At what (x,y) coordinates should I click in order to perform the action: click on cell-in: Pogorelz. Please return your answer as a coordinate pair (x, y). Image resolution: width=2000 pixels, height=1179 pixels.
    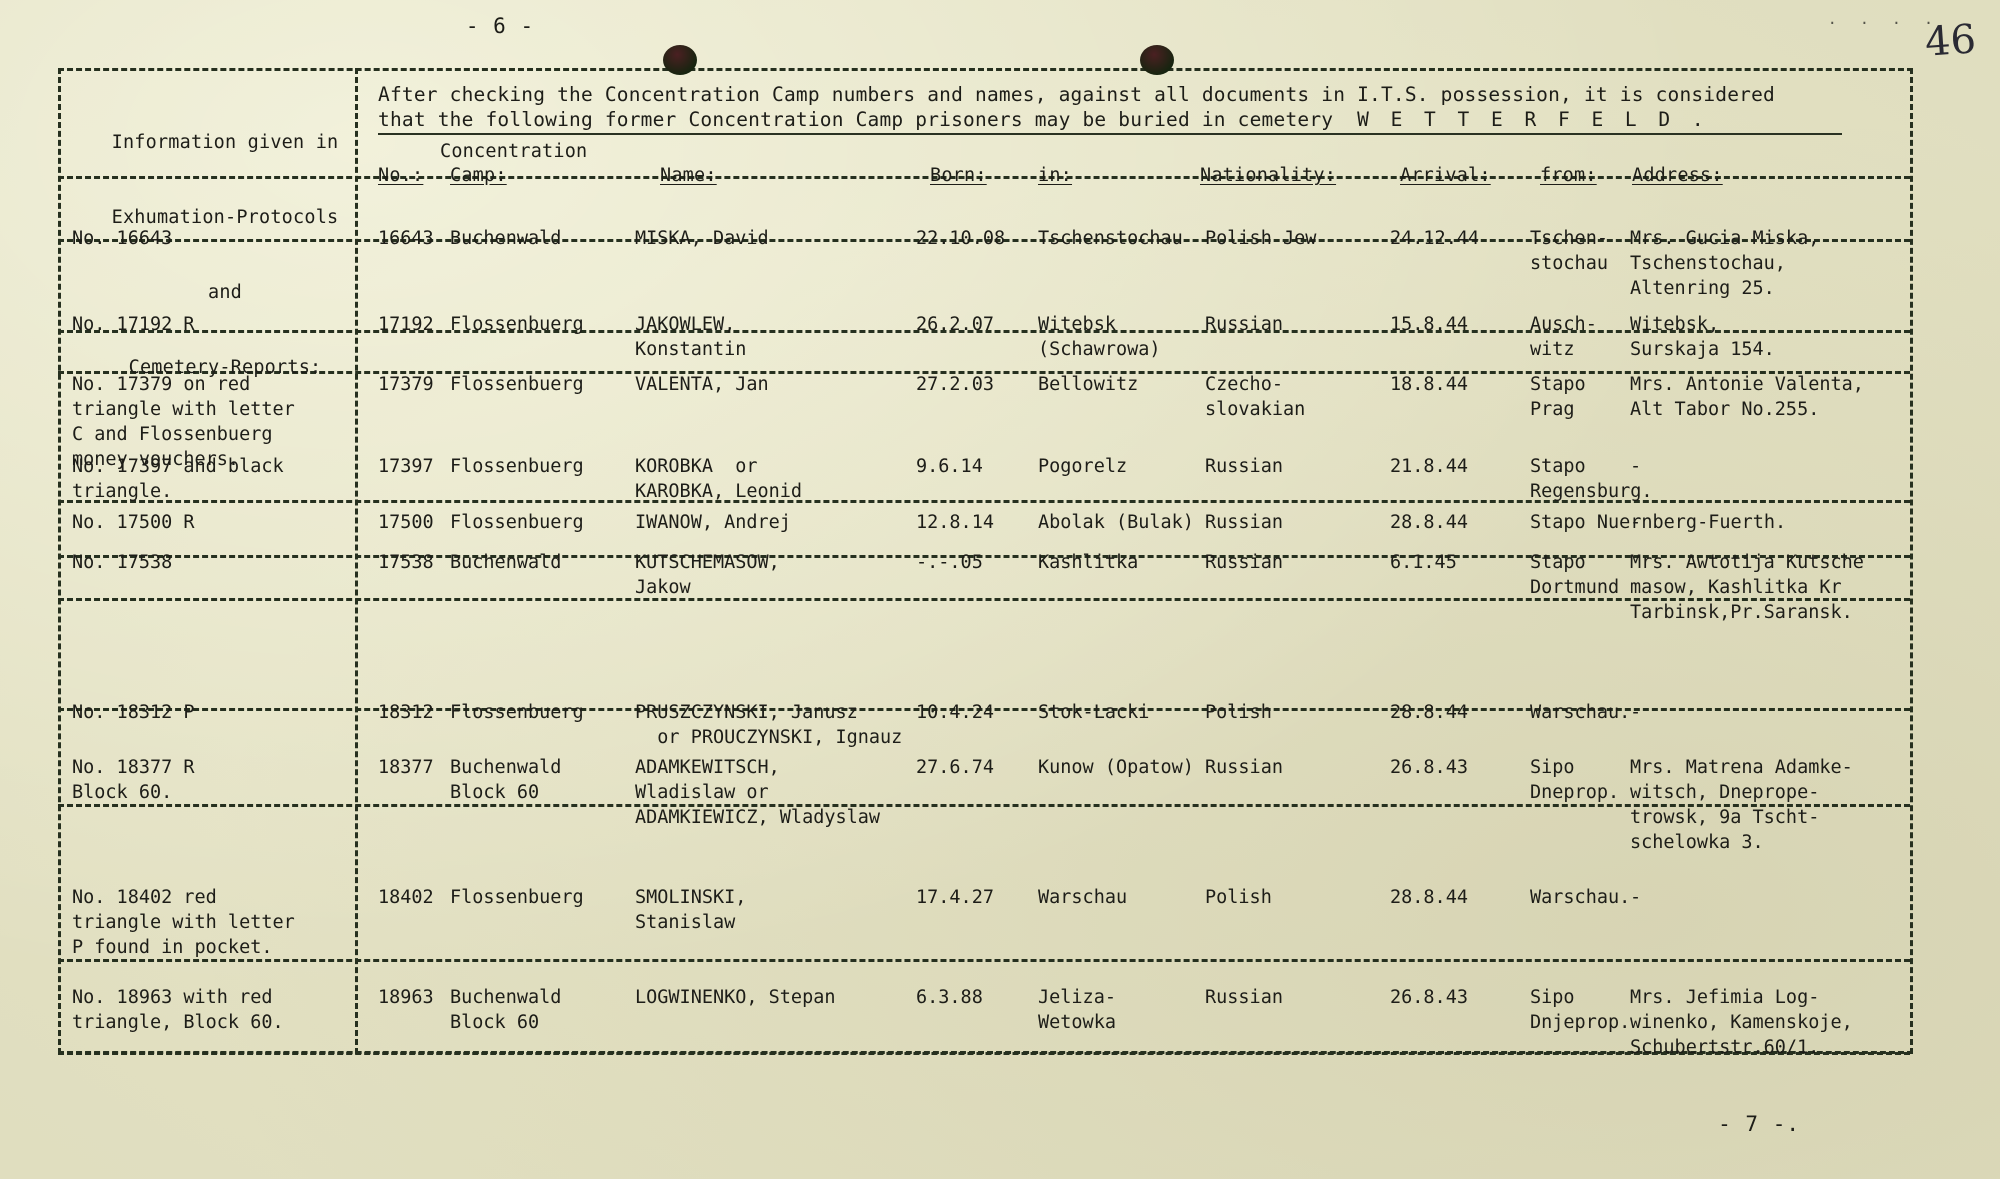
    Looking at the image, I should click on (1083, 466).